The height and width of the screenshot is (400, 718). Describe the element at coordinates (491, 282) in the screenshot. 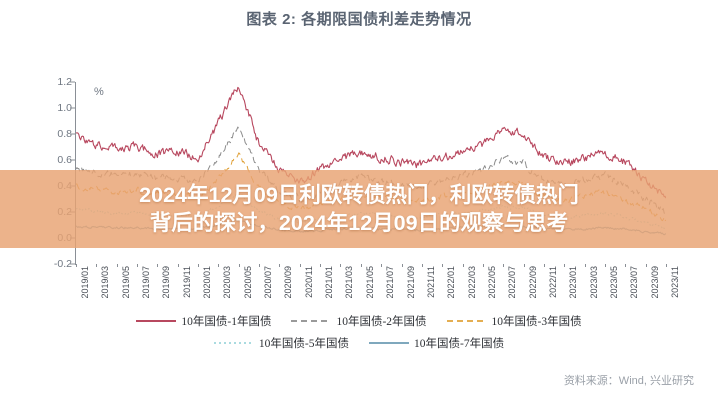

I see `x-axis-tick-label: 2022/05` at that location.